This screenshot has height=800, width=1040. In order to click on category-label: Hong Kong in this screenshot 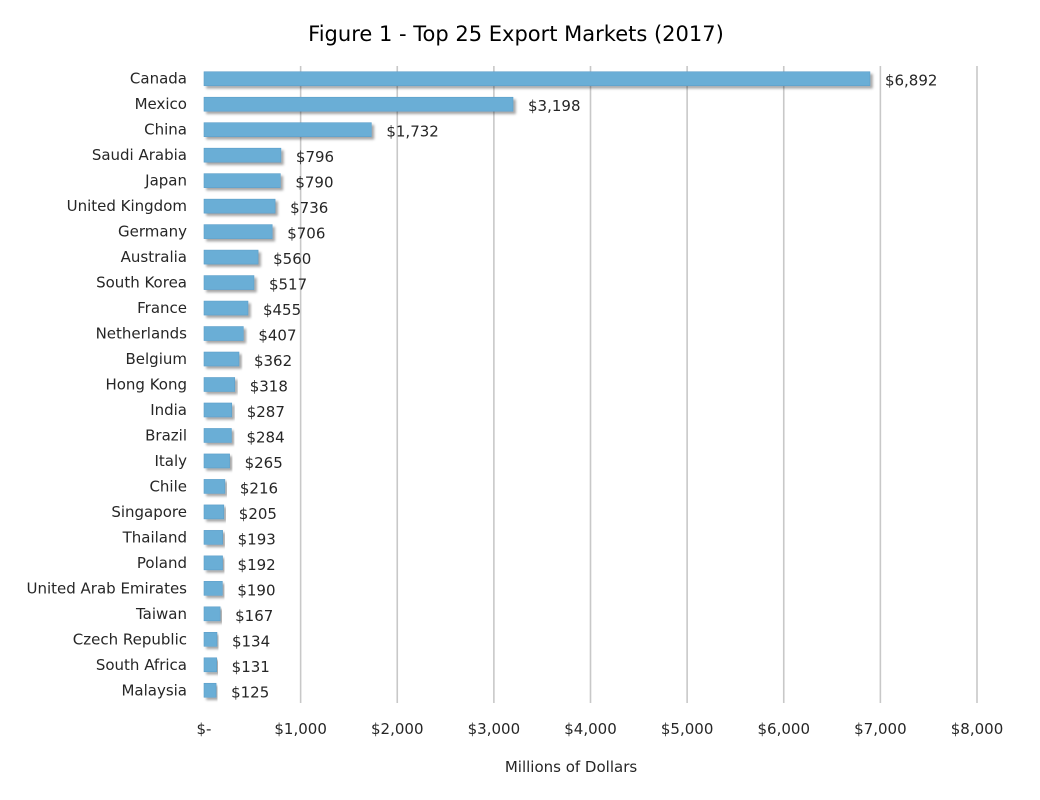, I will do `click(146, 385)`.